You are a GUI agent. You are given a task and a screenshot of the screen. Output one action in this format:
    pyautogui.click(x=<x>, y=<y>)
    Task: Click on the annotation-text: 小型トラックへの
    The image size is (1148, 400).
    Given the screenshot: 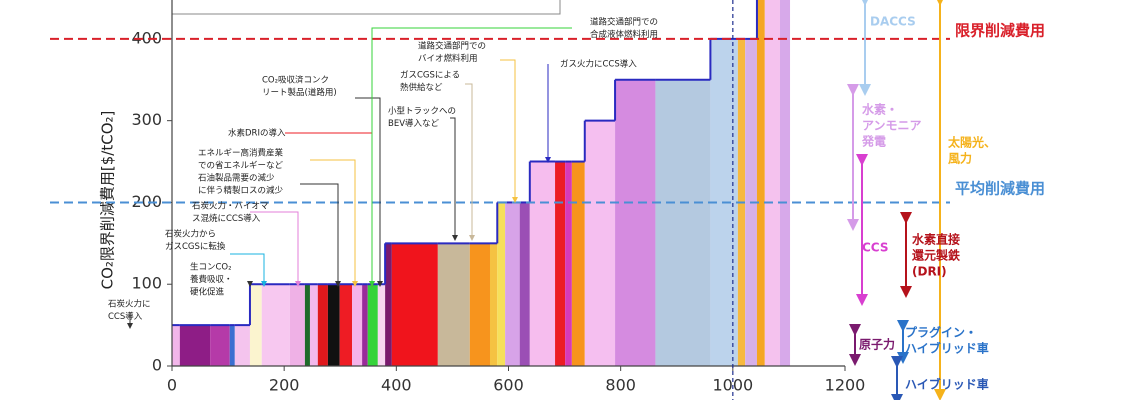 What is the action you would take?
    pyautogui.click(x=422, y=111)
    